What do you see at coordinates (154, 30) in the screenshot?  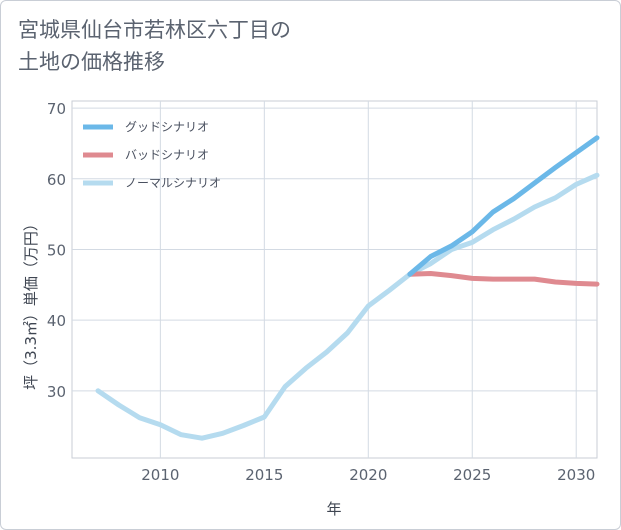 I see `chart-title-line-1: 宮城県仙台市若林区六丁目の` at bounding box center [154, 30].